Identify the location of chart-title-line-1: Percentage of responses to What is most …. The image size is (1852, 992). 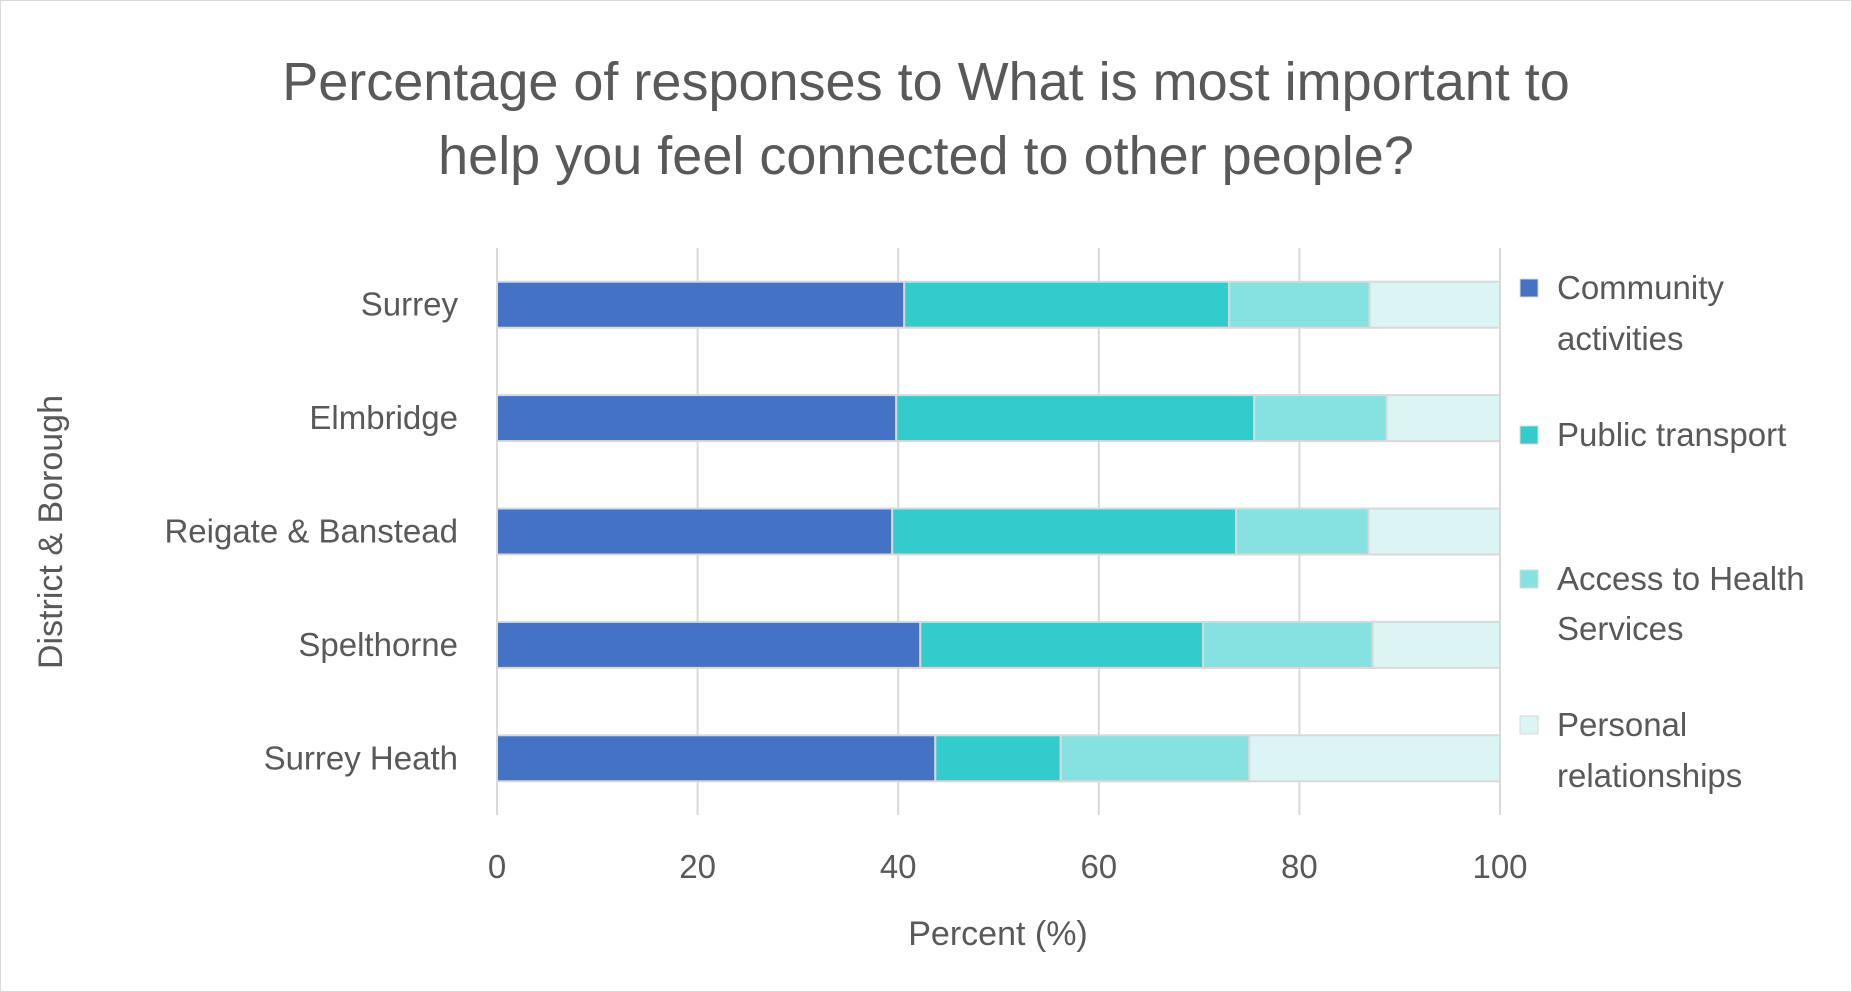
(926, 82).